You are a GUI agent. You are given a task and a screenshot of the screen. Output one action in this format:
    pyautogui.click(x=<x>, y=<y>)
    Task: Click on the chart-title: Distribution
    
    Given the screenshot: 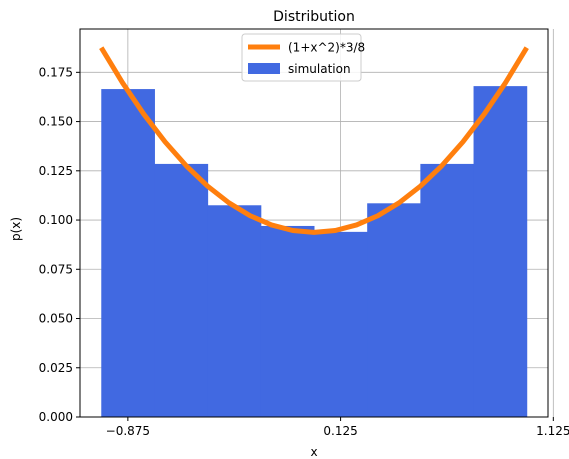 What is the action you would take?
    pyautogui.click(x=314, y=17)
    